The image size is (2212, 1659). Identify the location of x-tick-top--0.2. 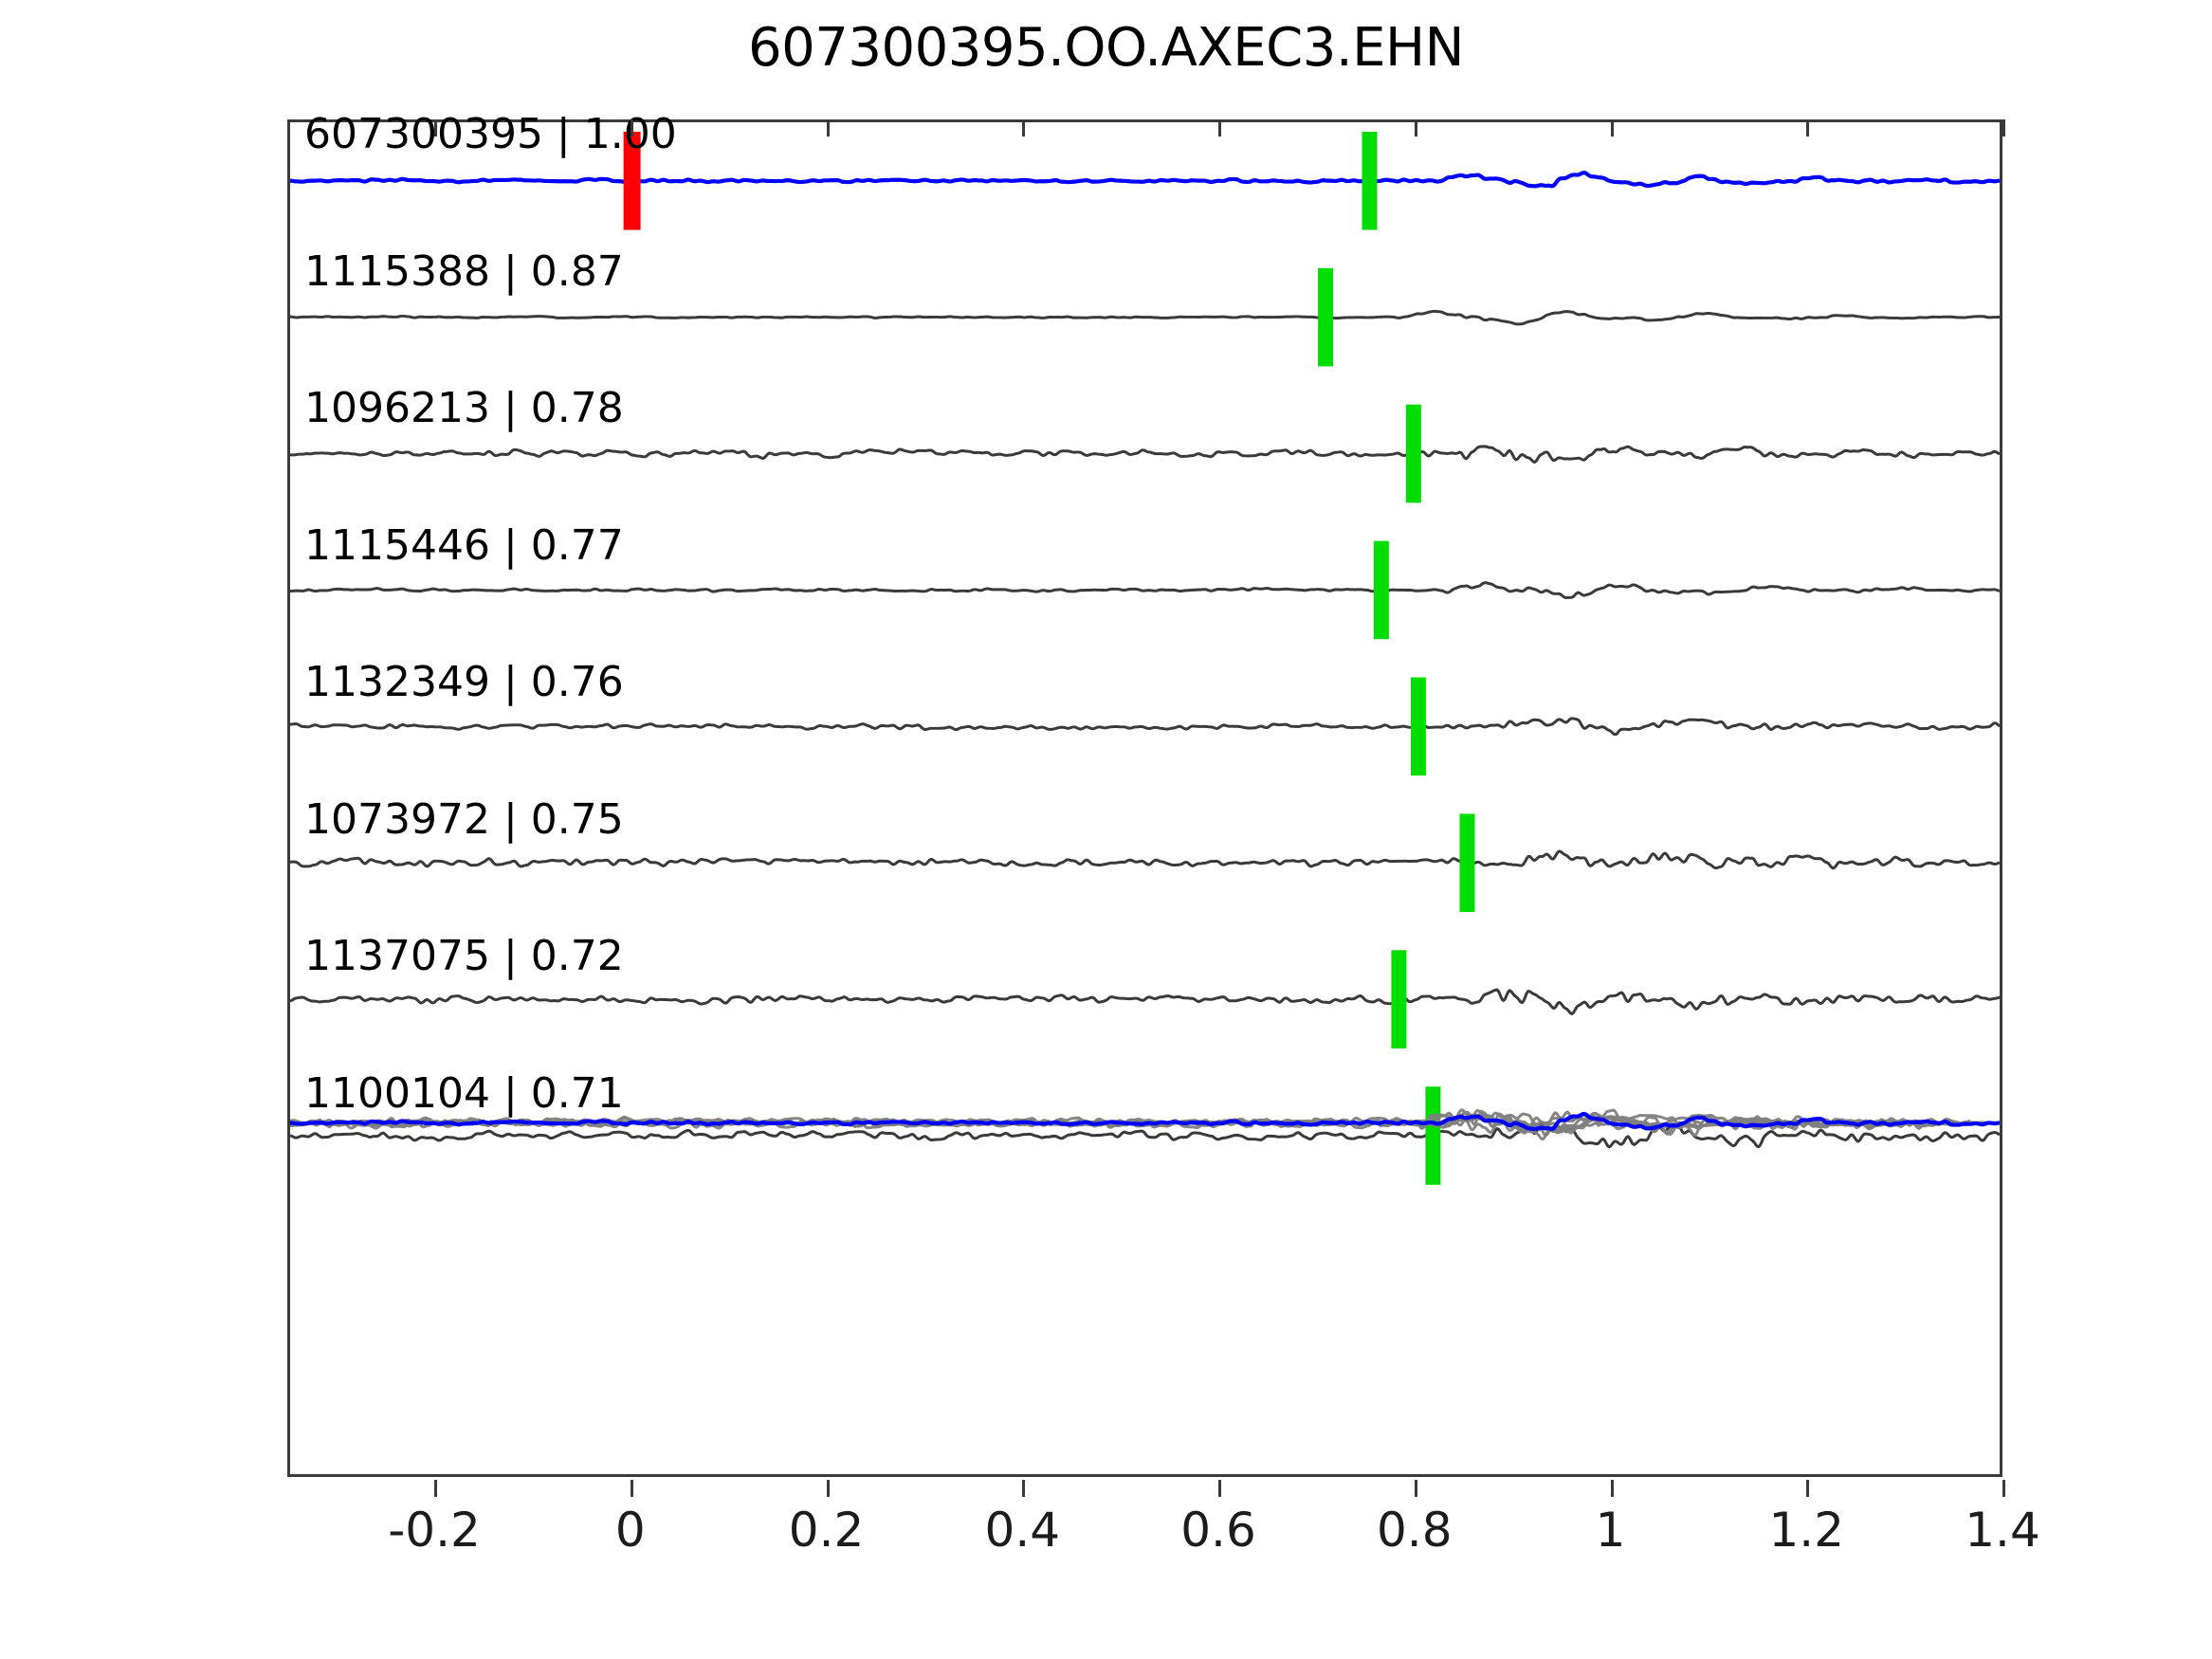
(436, 128).